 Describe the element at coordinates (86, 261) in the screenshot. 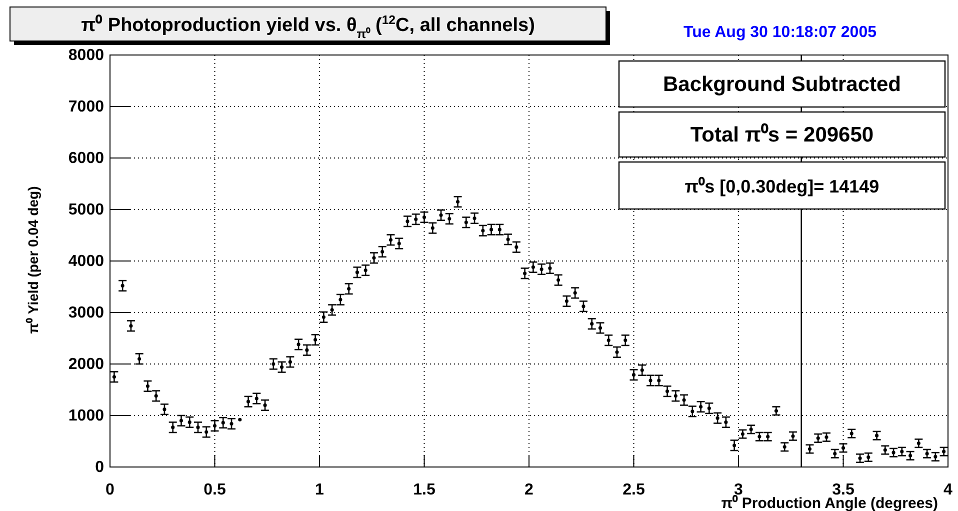

I see `y-tick-label: 4000` at that location.